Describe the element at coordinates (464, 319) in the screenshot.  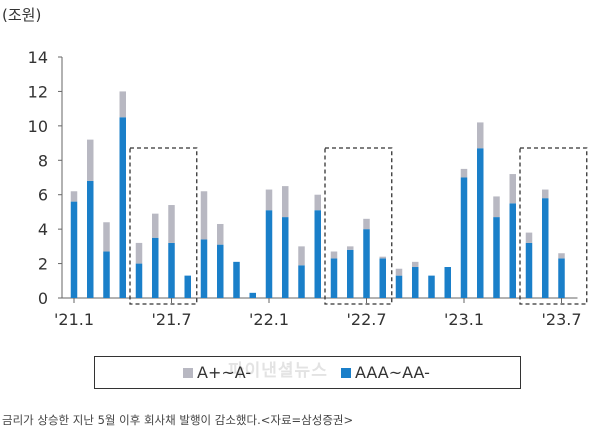
I see `x-tick-label: '23.1` at that location.